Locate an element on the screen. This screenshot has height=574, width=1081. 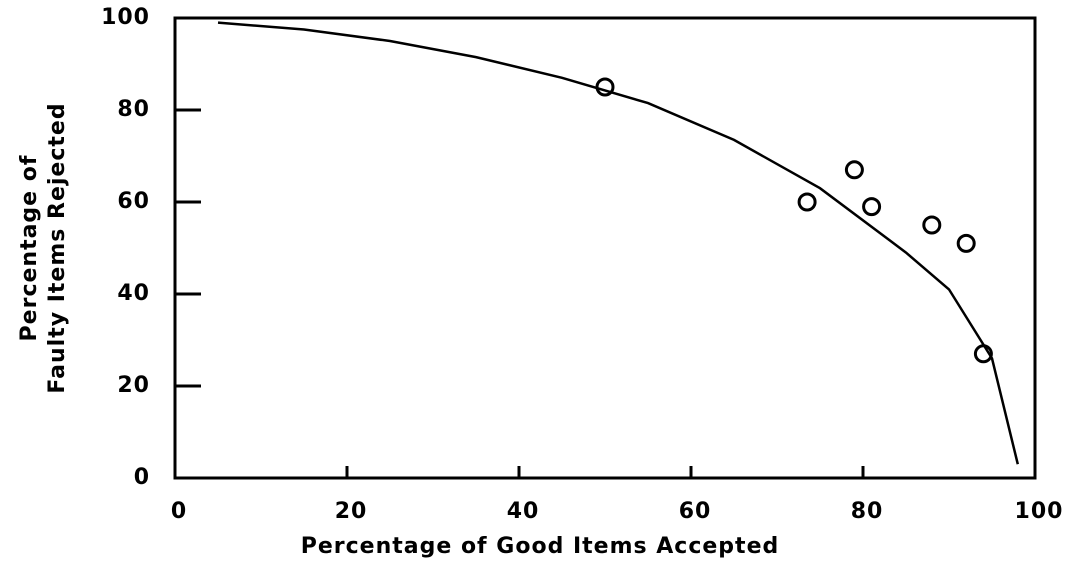
y-tick-label: 80 is located at coordinates (133, 109).